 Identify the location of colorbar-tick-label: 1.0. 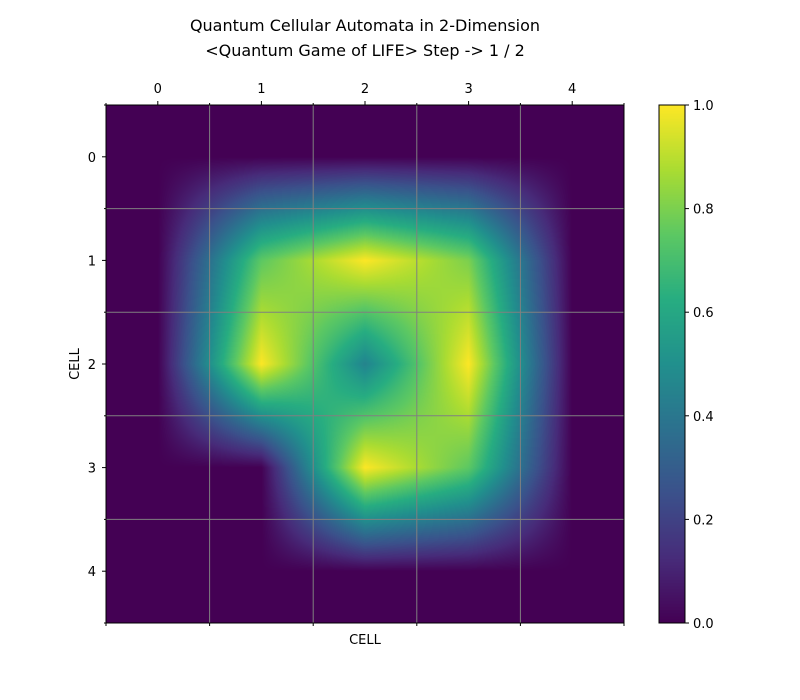
(703, 106).